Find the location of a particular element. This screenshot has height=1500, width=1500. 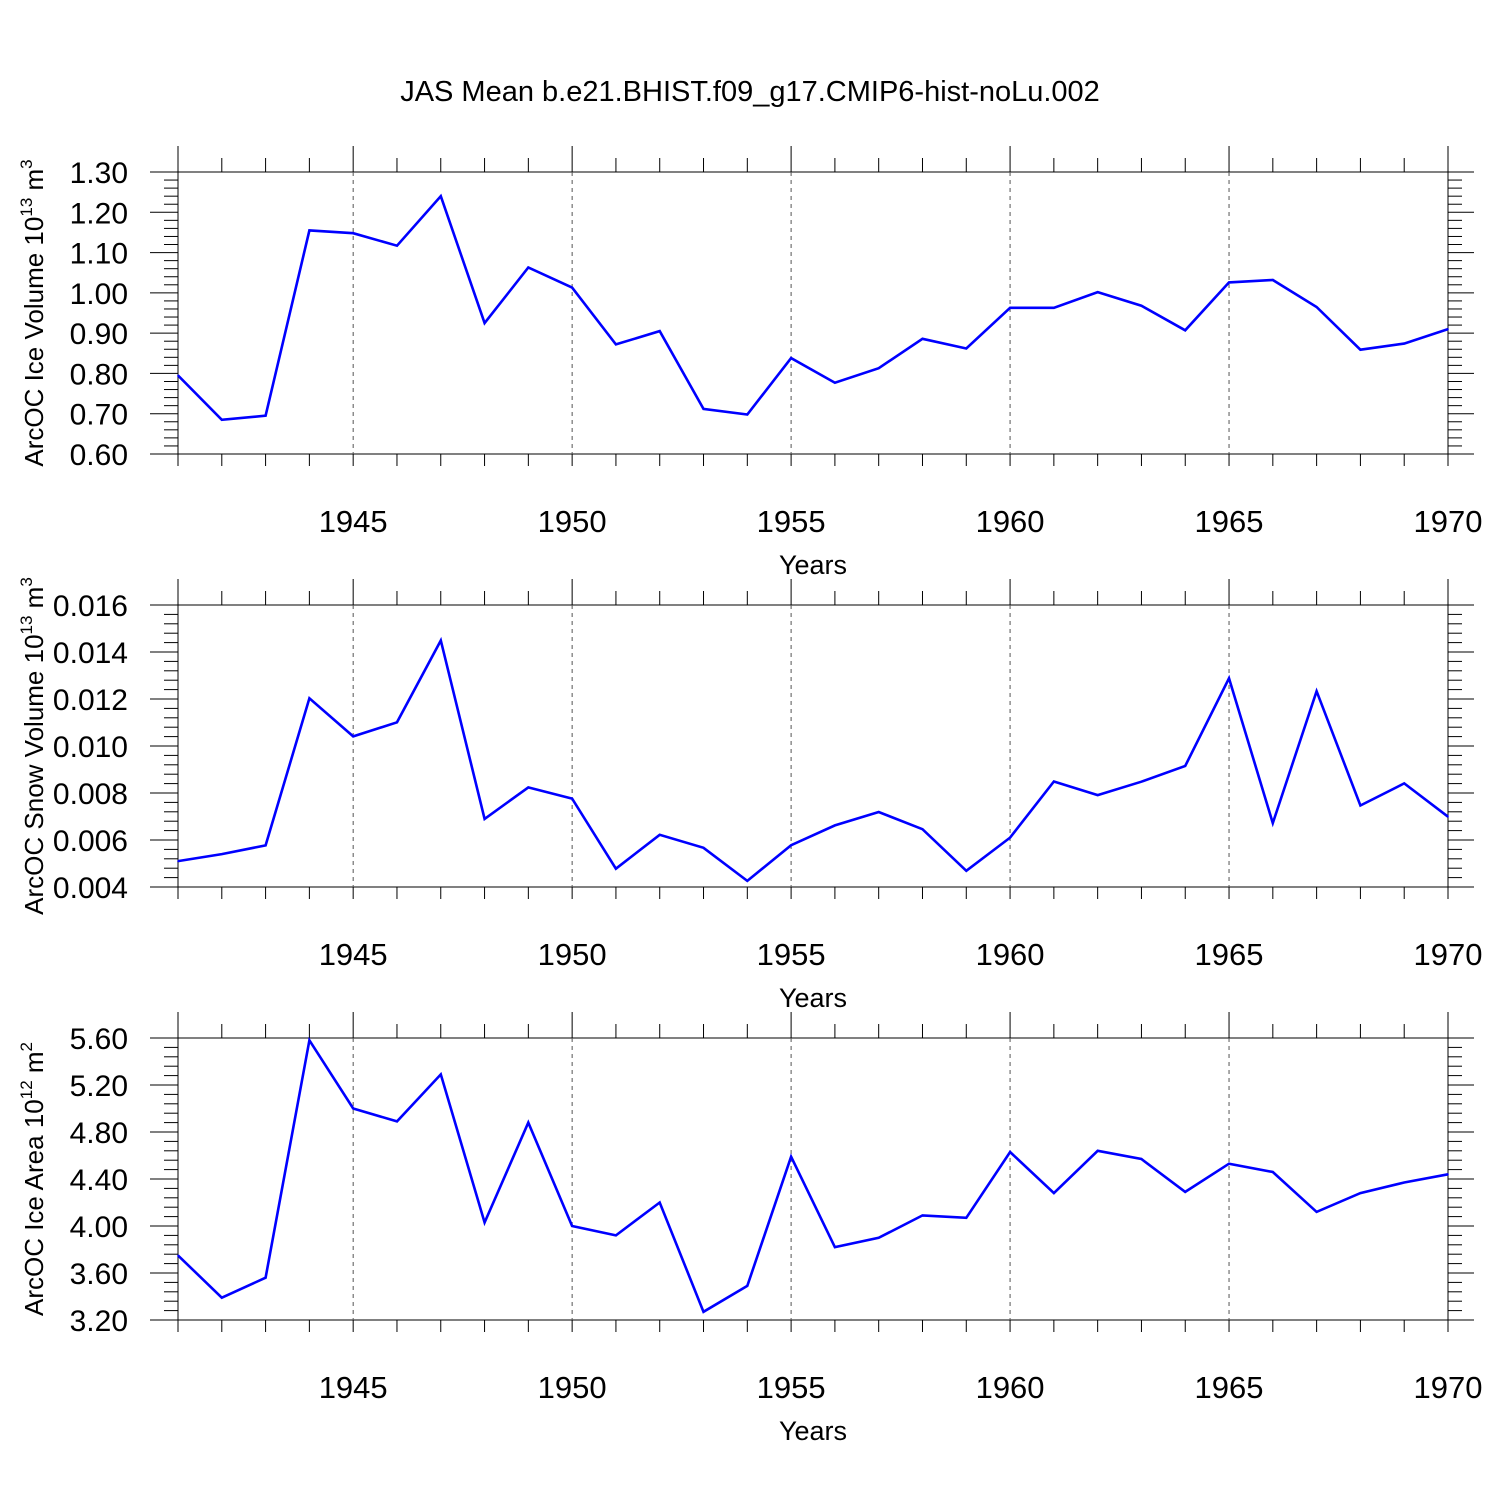

y-tick-label: 1.20 is located at coordinates (99, 213).